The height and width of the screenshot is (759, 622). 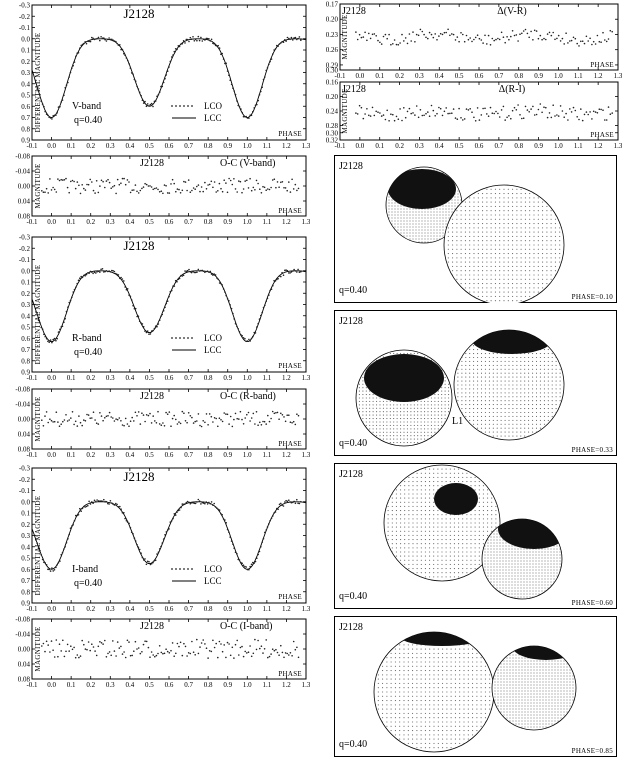 What do you see at coordinates (129, 685) in the screenshot?
I see `x-tick-label: 0.4` at bounding box center [129, 685].